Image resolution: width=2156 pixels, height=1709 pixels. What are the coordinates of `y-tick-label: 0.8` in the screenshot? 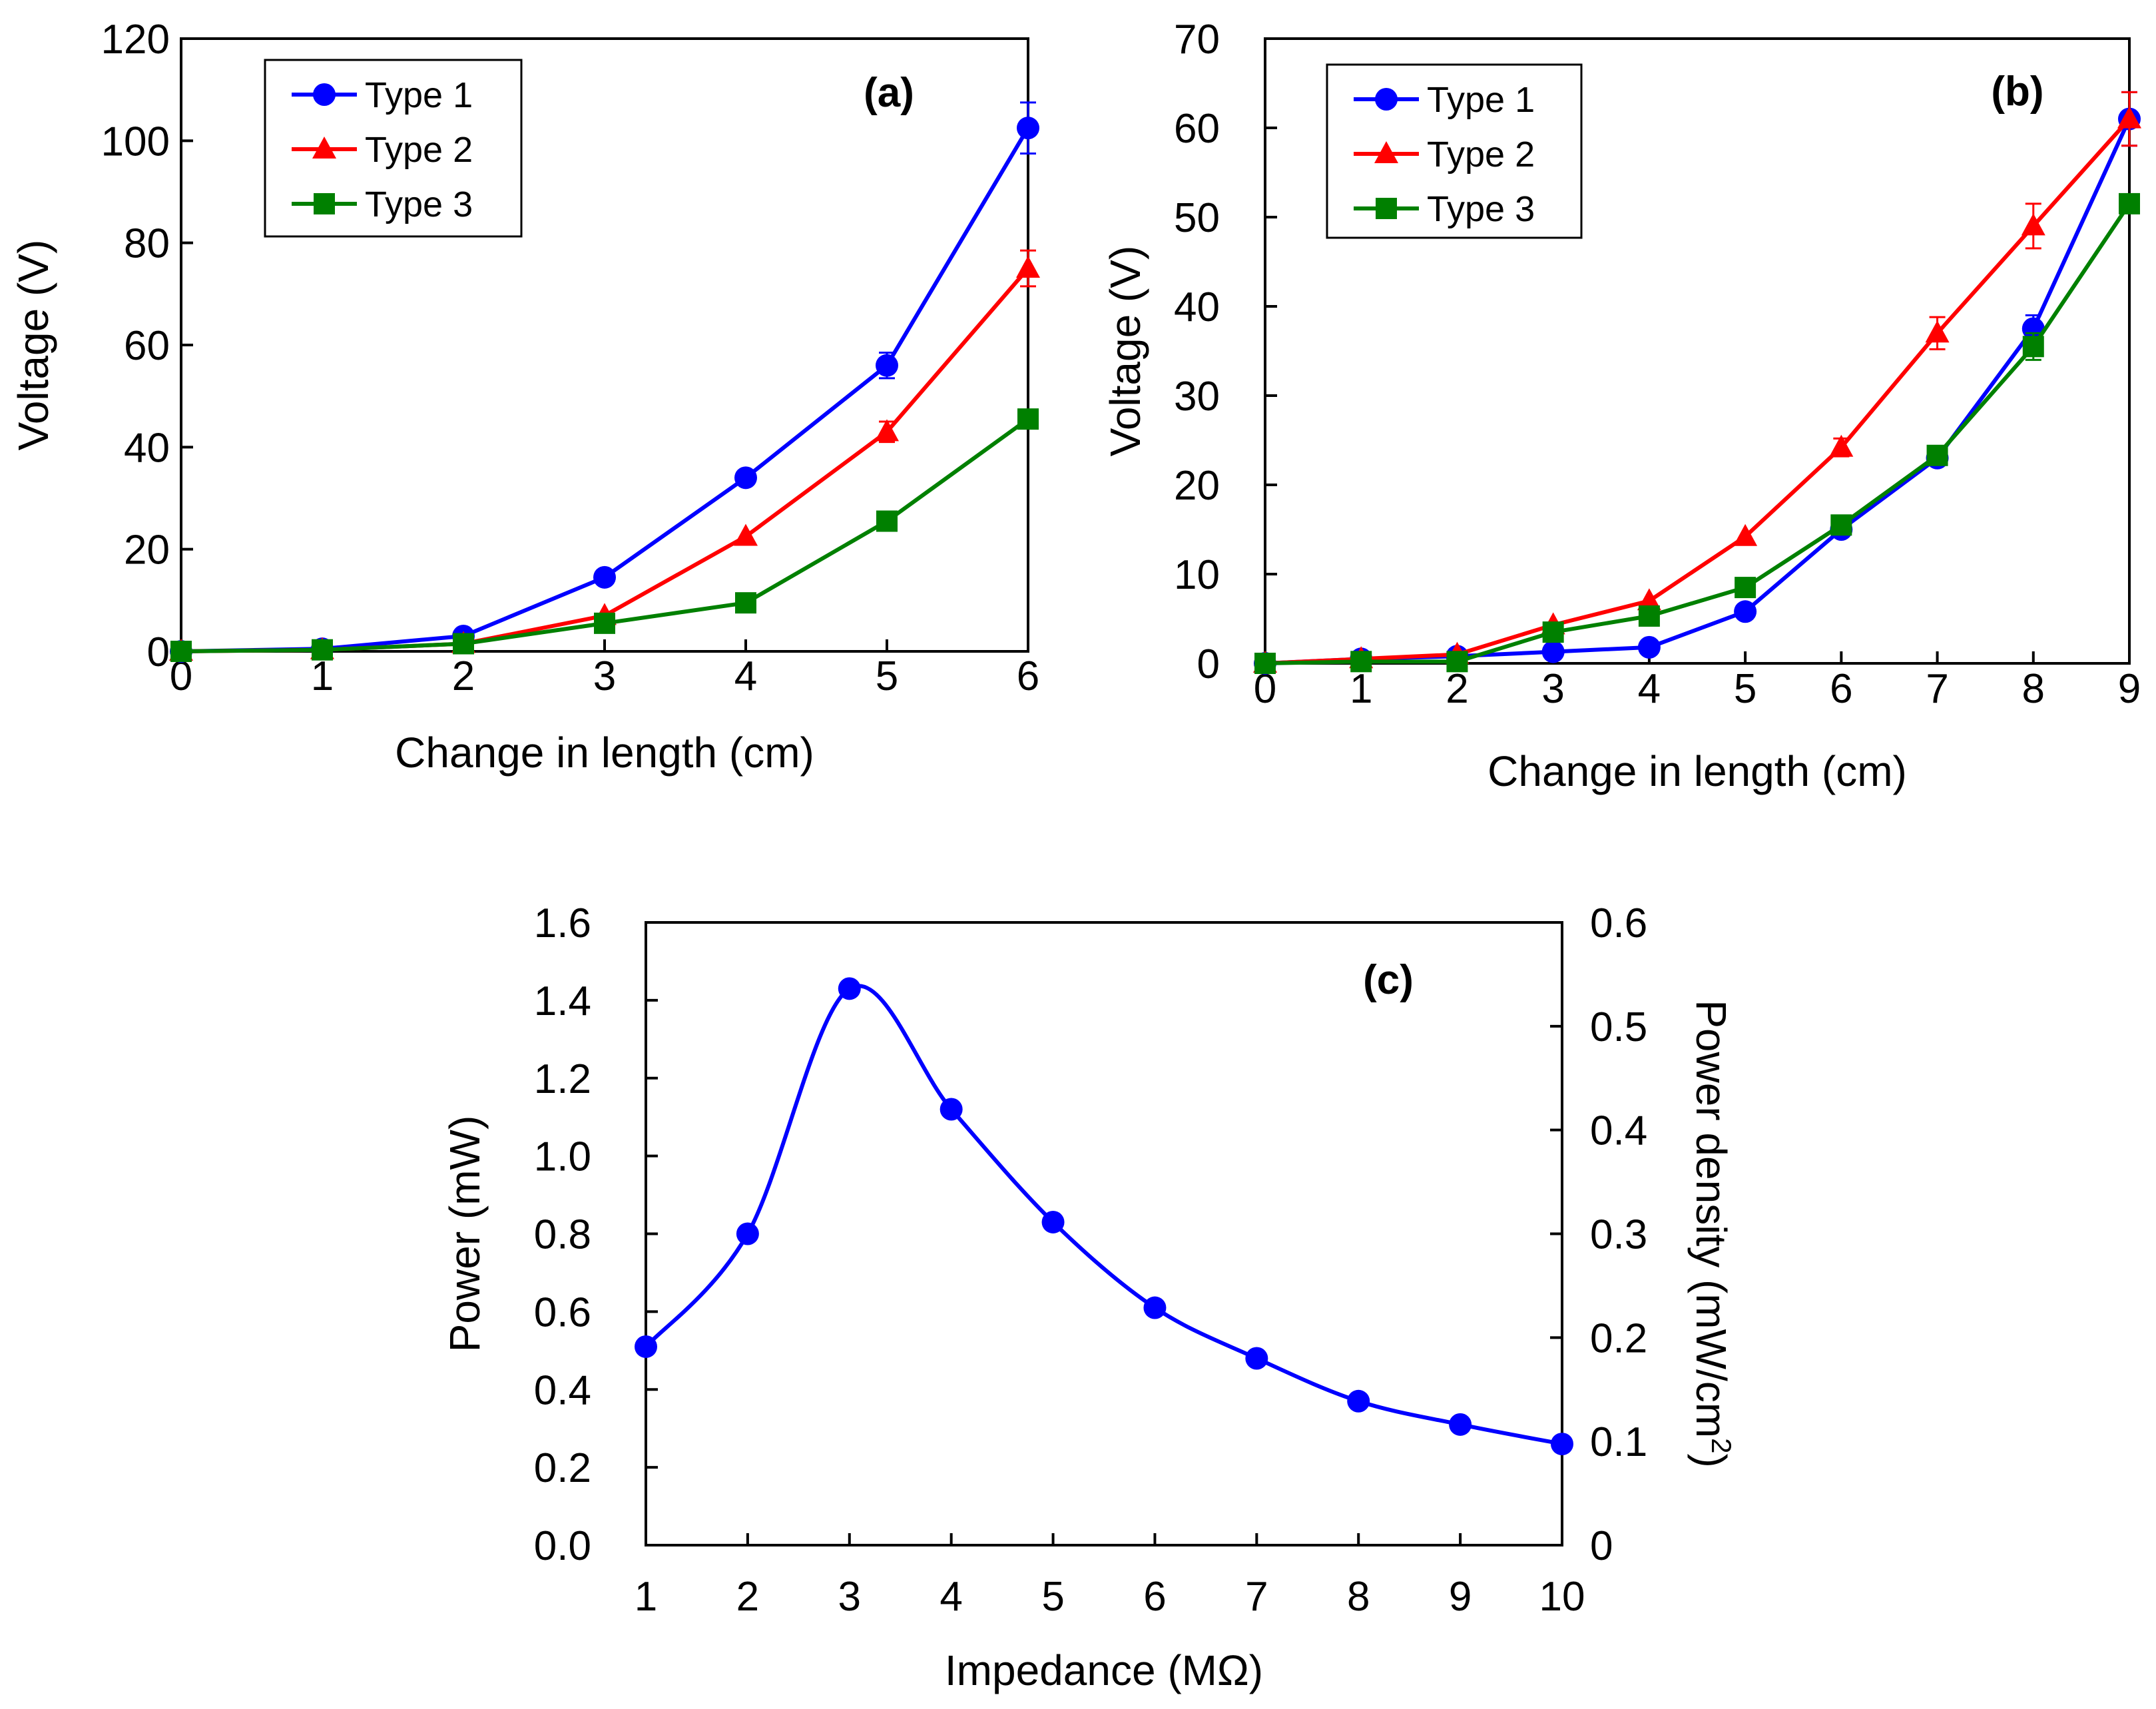 It's located at (562, 1235).